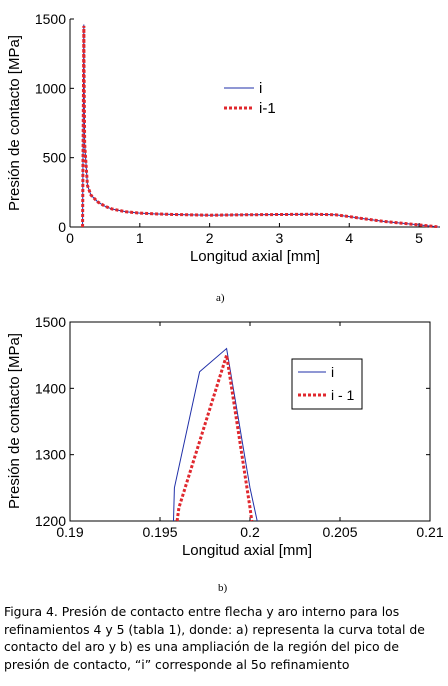 Image resolution: width=448 pixels, height=686 pixels. I want to click on chart-b-legend-label-i: i, so click(332, 372).